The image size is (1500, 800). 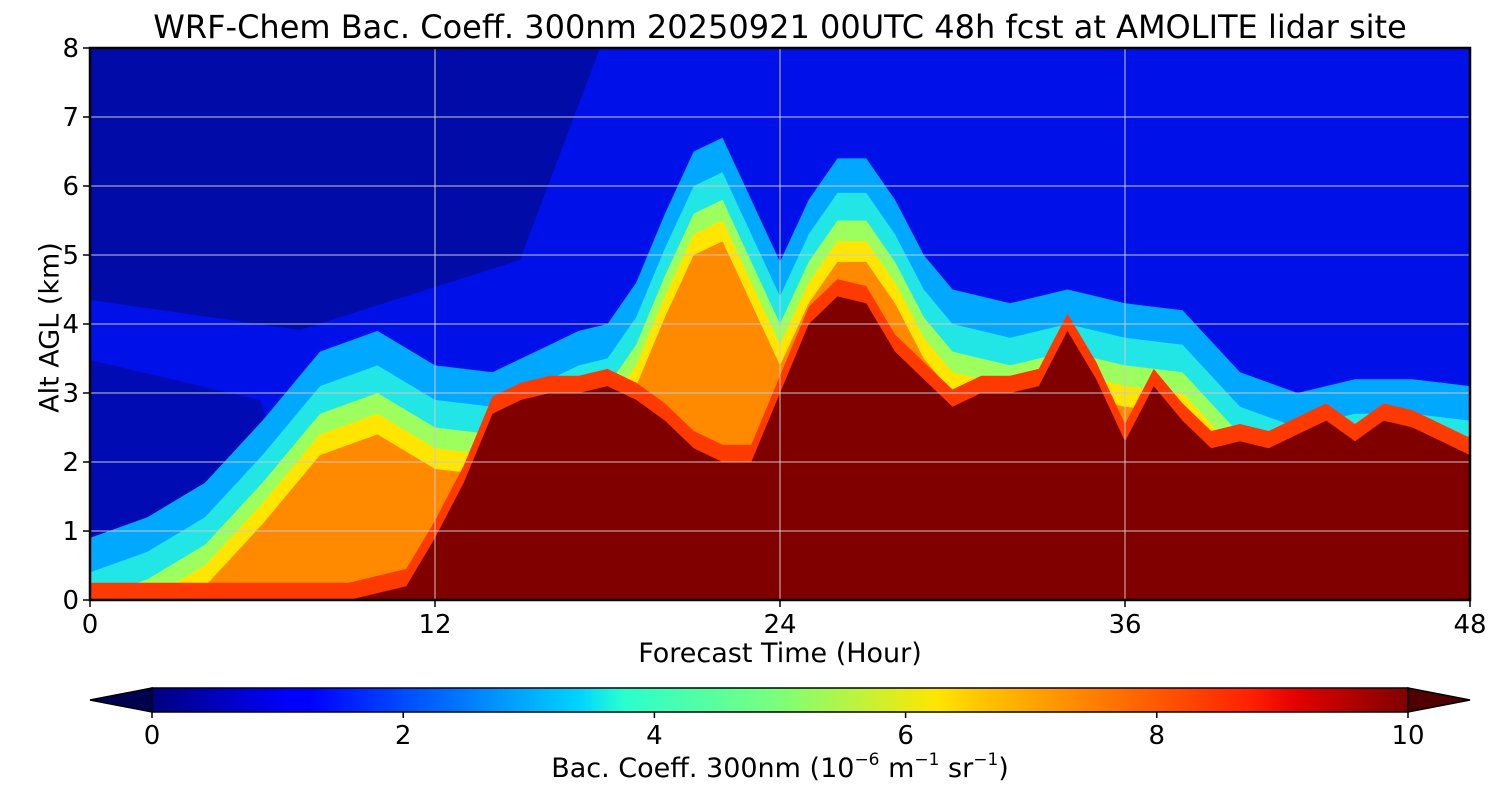 I want to click on colorbar-tick-label: 4, so click(x=654, y=736).